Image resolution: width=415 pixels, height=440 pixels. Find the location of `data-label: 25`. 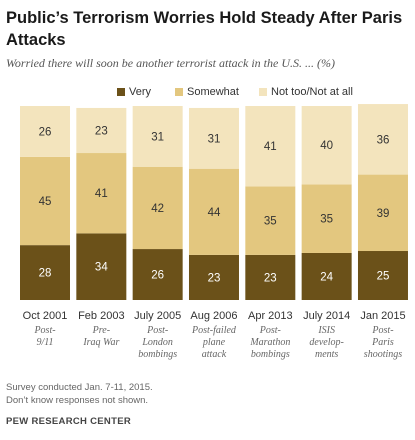

data-label: 25 is located at coordinates (383, 277).